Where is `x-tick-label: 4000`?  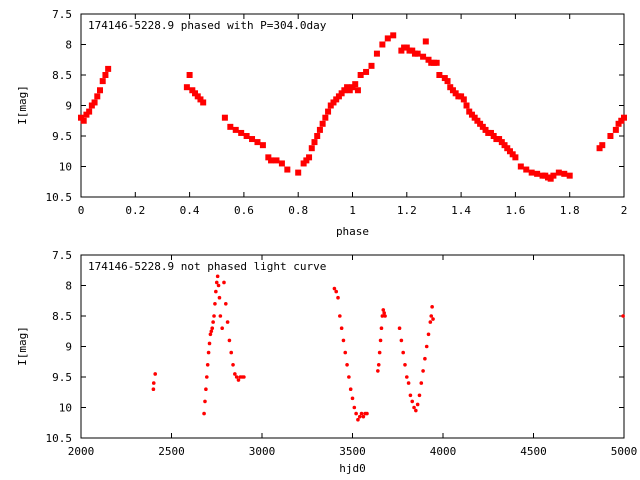
x-tick-label: 4000 is located at coordinates (443, 451).